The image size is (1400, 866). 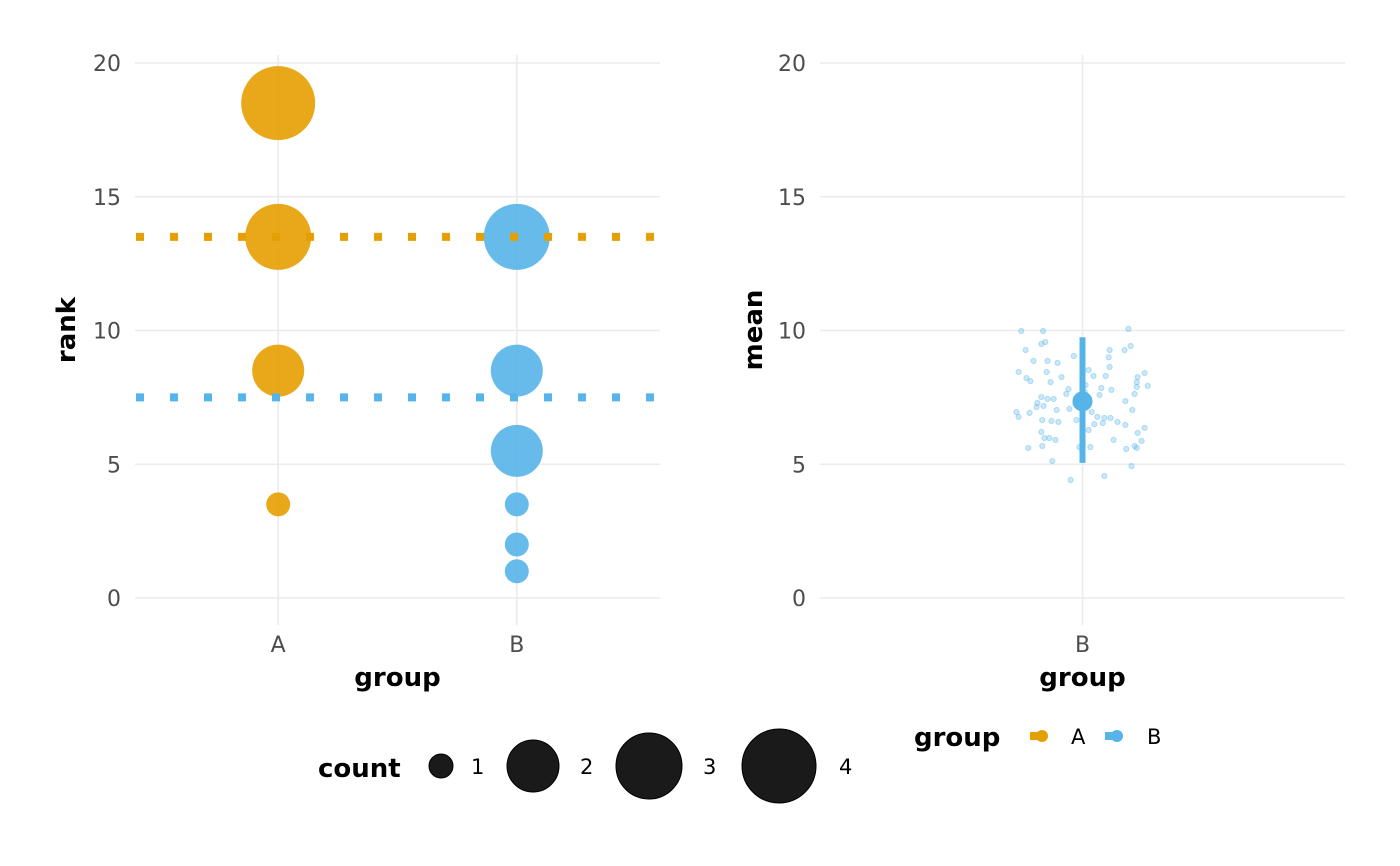 What do you see at coordinates (792, 332) in the screenshot?
I see `y-tick-label: 10` at bounding box center [792, 332].